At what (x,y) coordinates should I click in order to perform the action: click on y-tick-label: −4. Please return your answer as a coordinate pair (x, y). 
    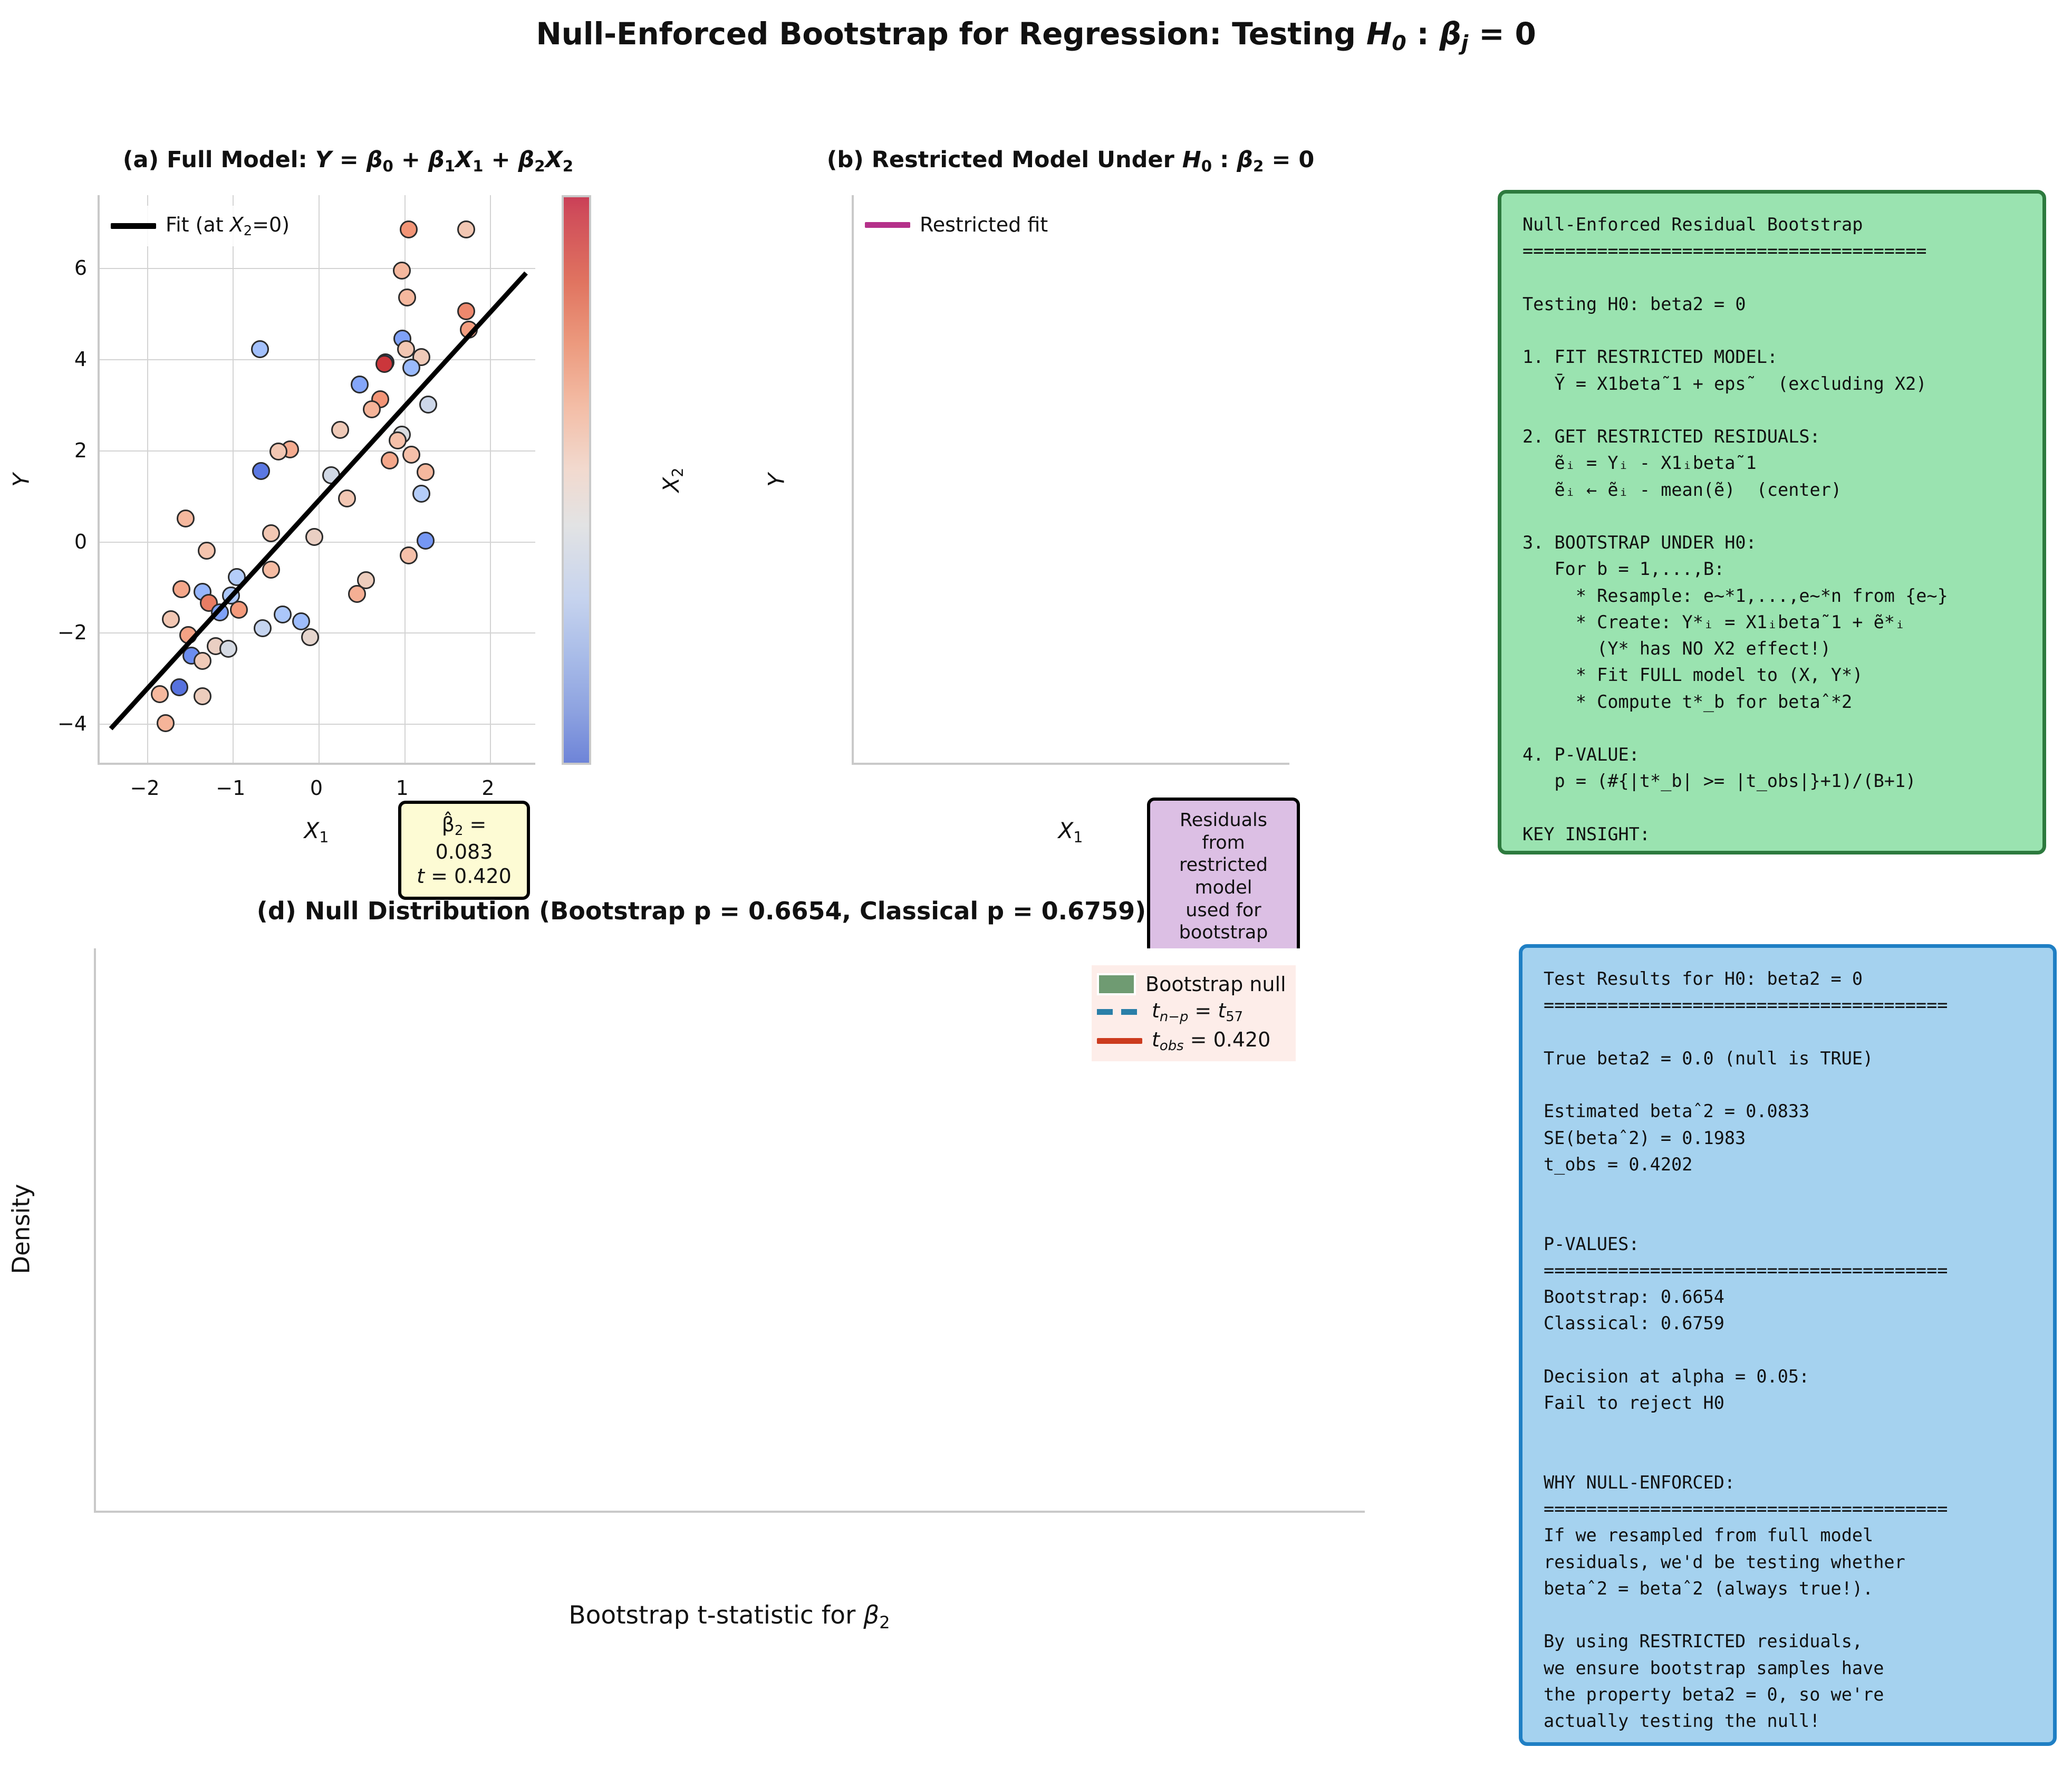
    Looking at the image, I should click on (72, 724).